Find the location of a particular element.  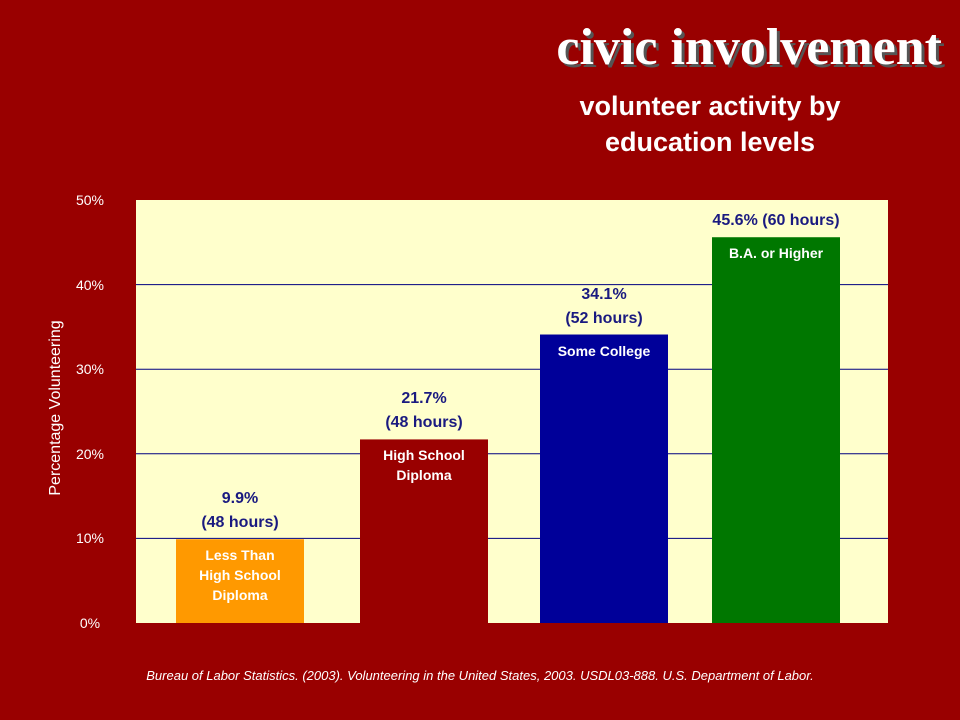

y-tick-label: 50% is located at coordinates (90, 200).